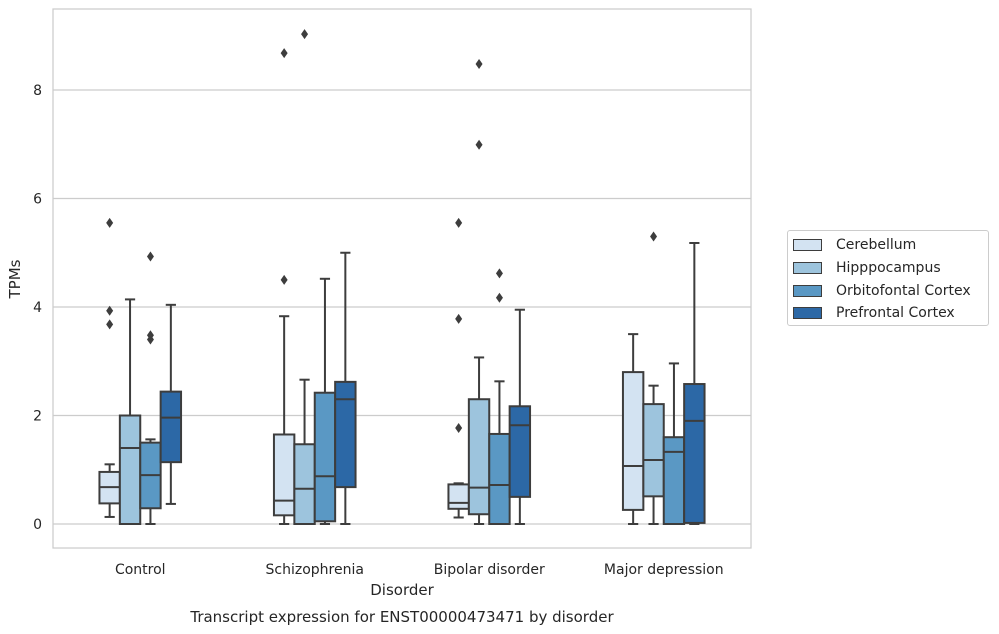 The width and height of the screenshot is (999, 634). I want to click on legend-label: Prefrontal Cortex, so click(895, 313).